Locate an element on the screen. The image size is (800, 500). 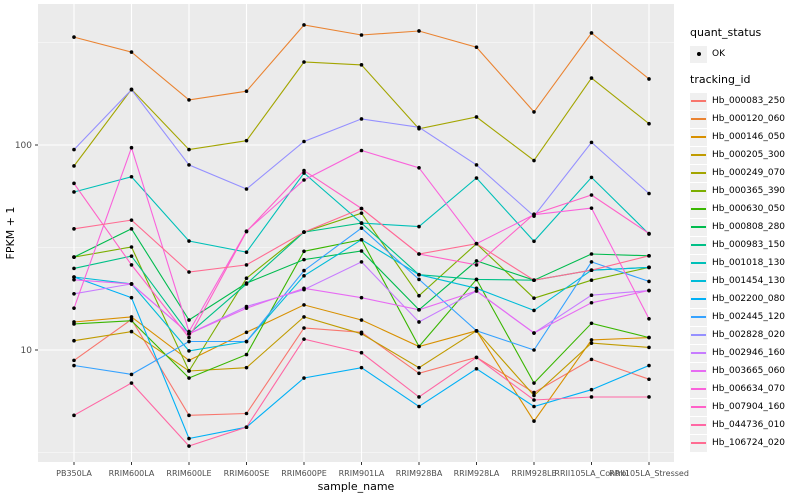
x-tick-label: PB350LA is located at coordinates (74, 473).